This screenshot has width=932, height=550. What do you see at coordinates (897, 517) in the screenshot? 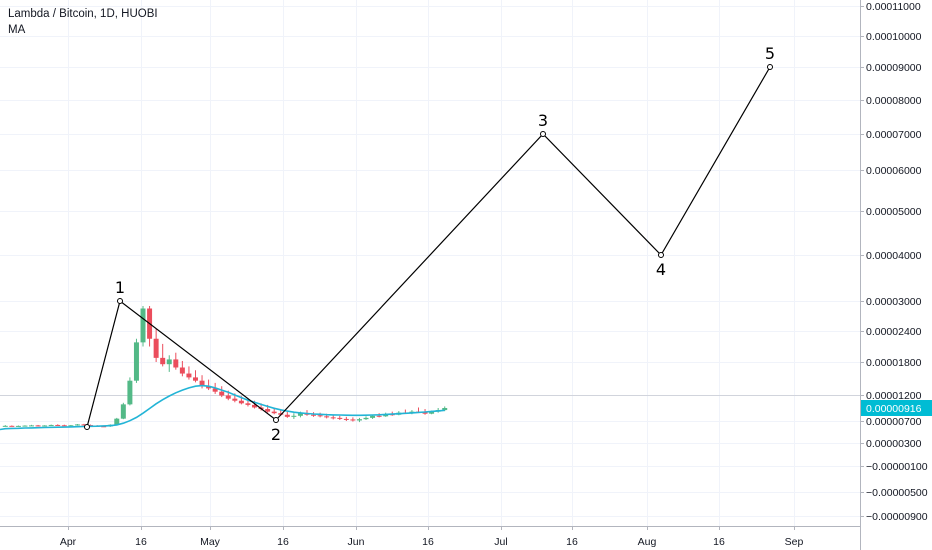
I see `price-axis-label: −0.00000900` at bounding box center [897, 517].